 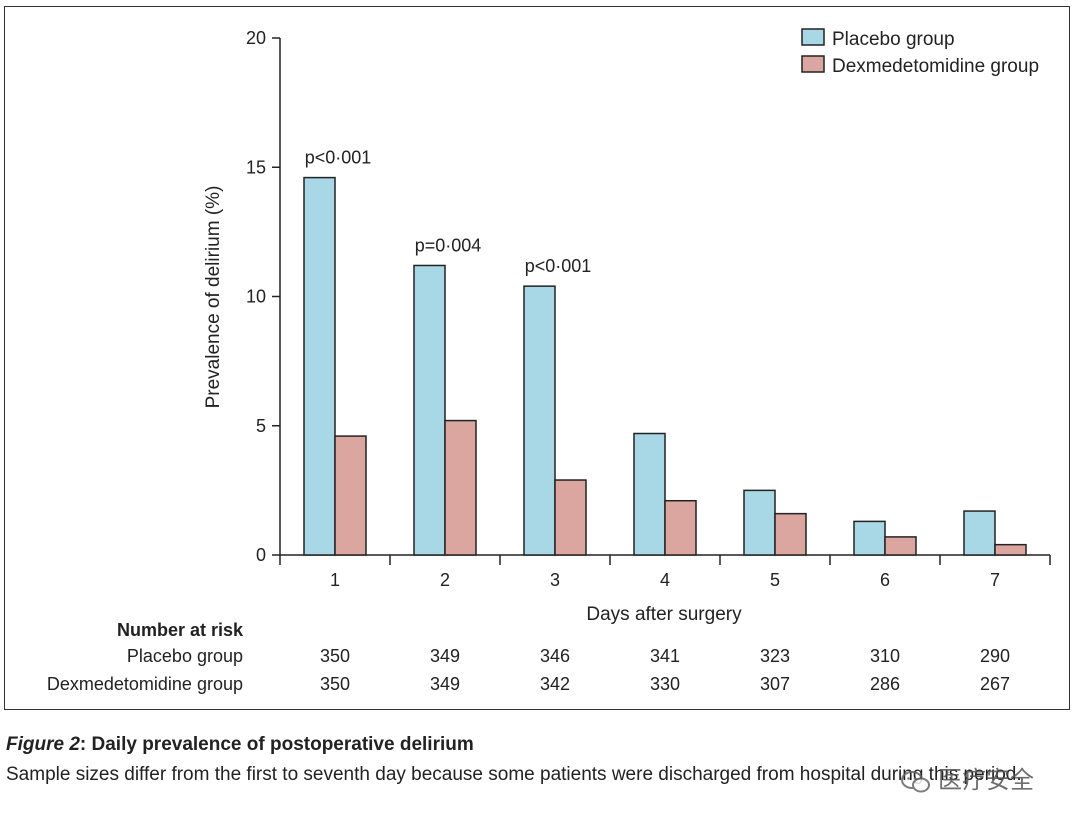 What do you see at coordinates (555, 684) in the screenshot?
I see `risk-value-dexmedetomidine: 342` at bounding box center [555, 684].